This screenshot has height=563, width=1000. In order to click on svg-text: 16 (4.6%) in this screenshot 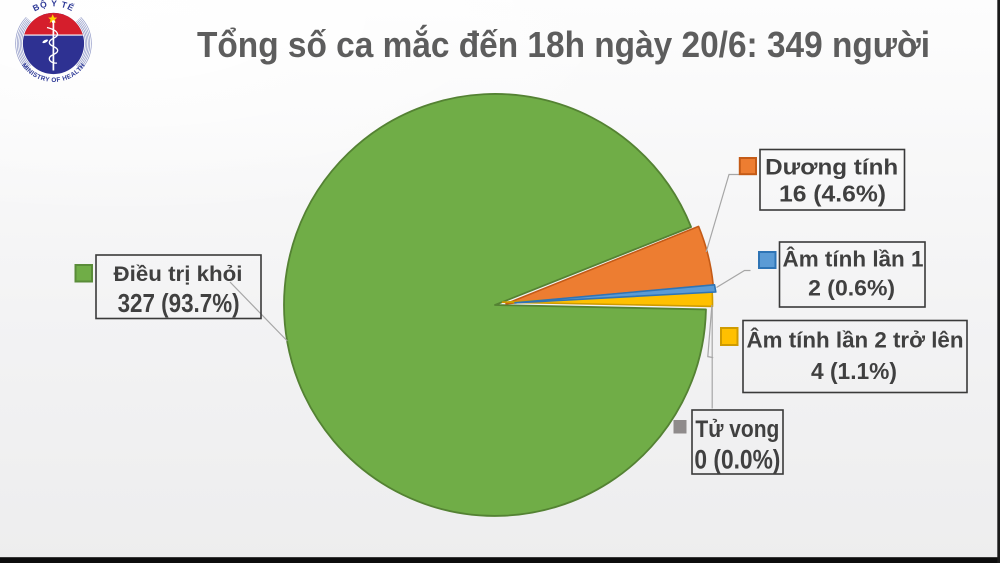, I will do `click(832, 194)`.